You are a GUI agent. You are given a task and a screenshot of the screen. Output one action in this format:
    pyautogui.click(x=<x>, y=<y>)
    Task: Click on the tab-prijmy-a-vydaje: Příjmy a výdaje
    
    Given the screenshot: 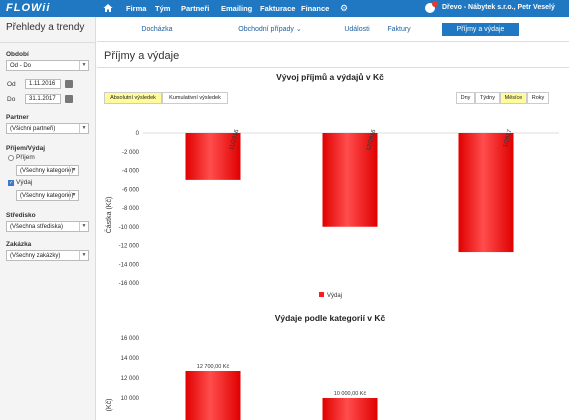 What is the action you would take?
    pyautogui.click(x=480, y=29)
    